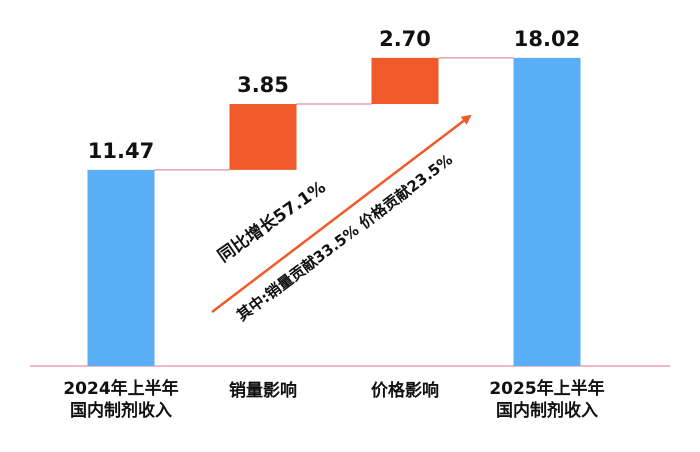 This screenshot has width=700, height=452. I want to click on value-label: 18.02, so click(547, 39).